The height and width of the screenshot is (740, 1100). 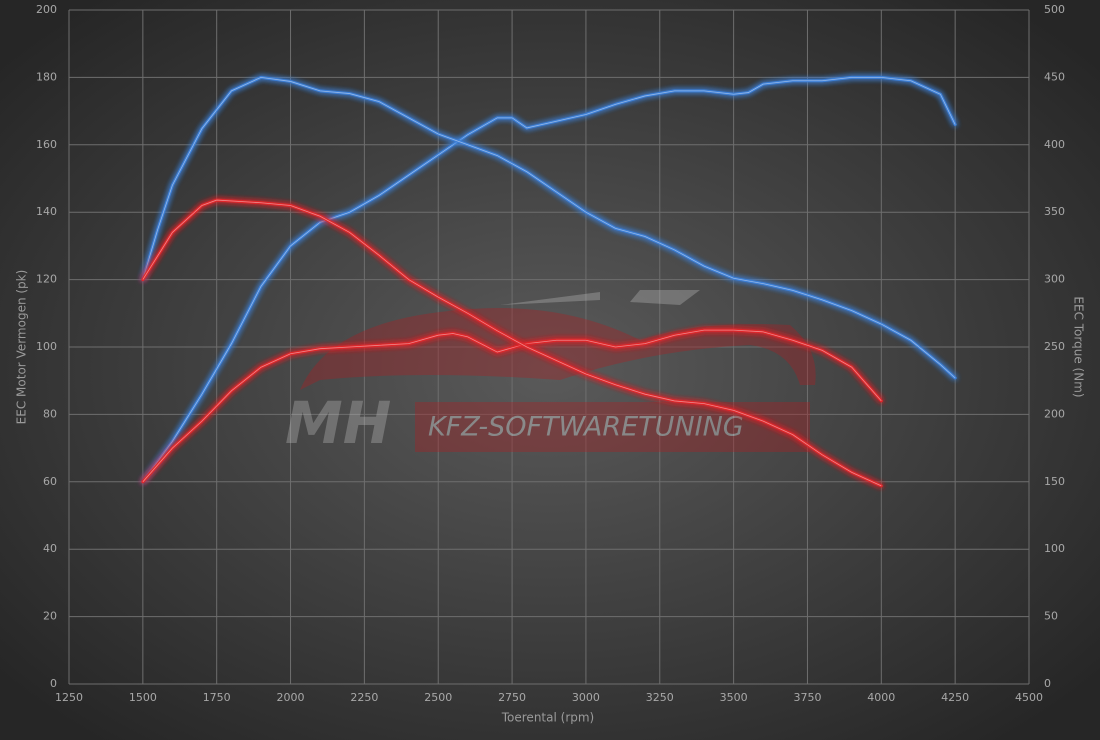 What do you see at coordinates (734, 697) in the screenshot?
I see `x-tick-label: 3500` at bounding box center [734, 697].